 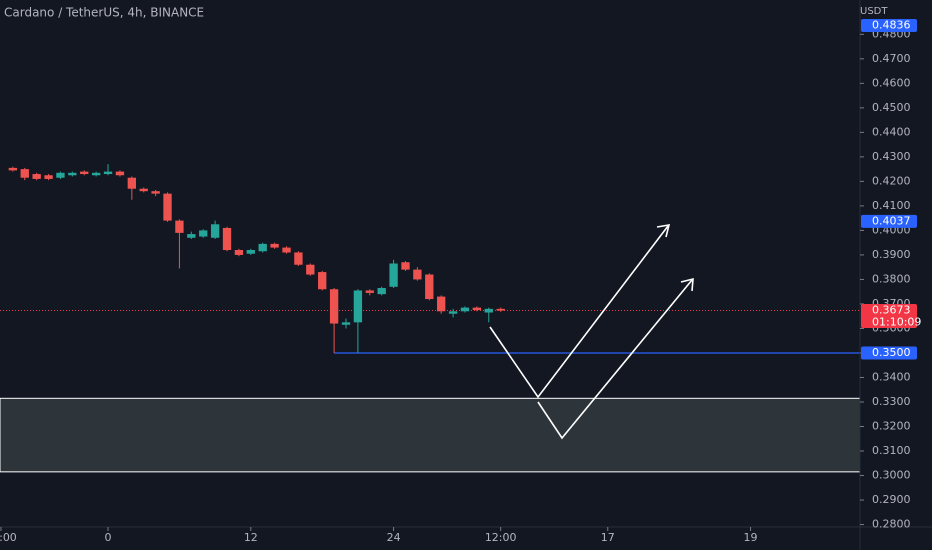 What do you see at coordinates (874, 11) in the screenshot?
I see `currency-label: USDT` at bounding box center [874, 11].